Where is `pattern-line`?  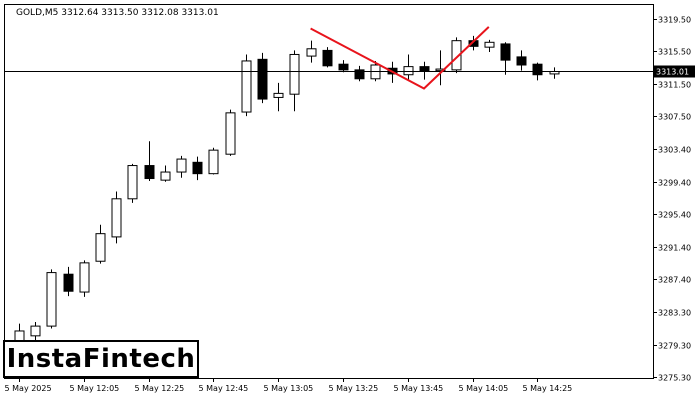 pattern-line is located at coordinates (400, 58).